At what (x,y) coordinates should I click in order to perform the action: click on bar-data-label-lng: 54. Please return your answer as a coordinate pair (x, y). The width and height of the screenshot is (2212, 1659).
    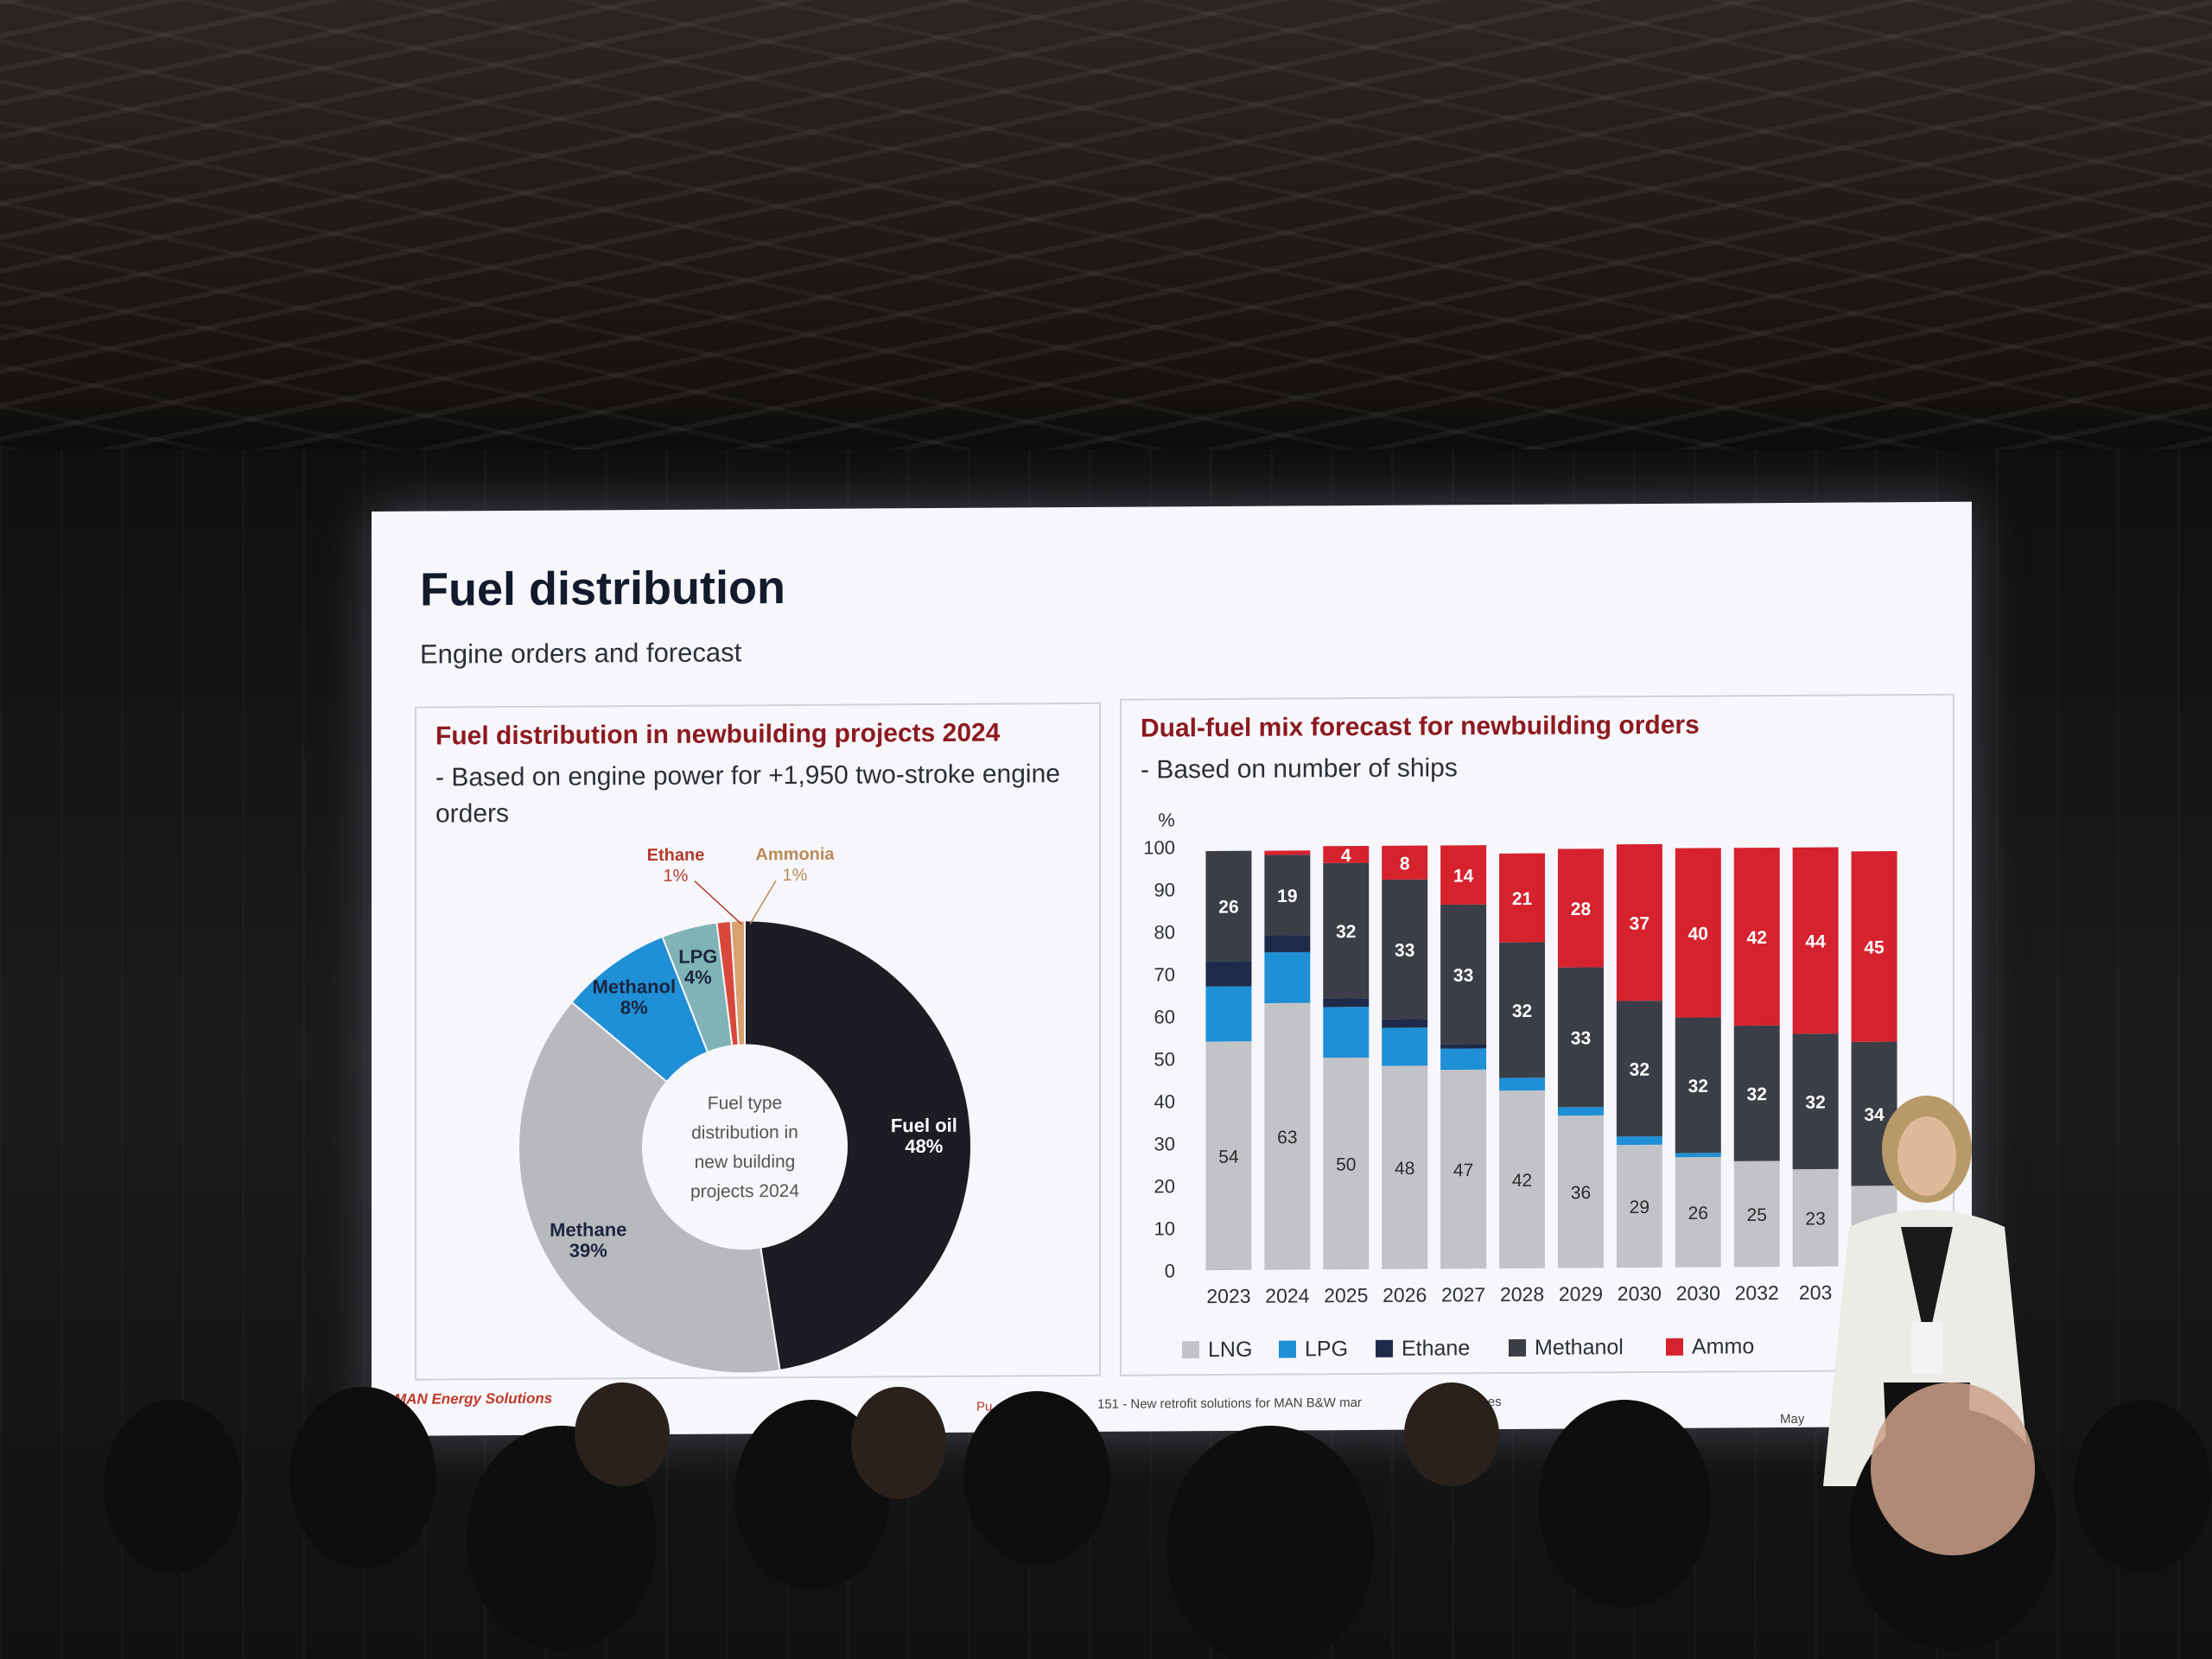
    Looking at the image, I should click on (1228, 1157).